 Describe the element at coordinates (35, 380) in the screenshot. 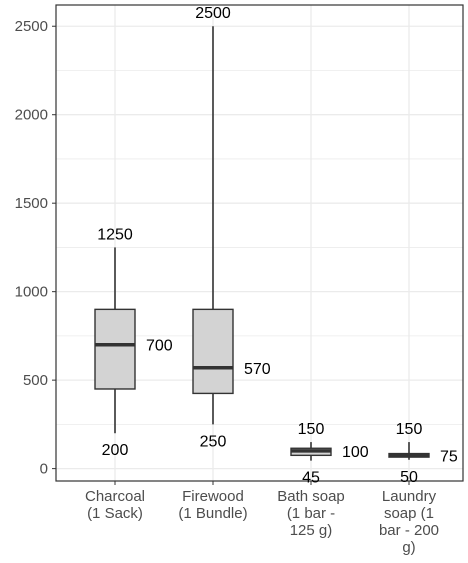

I see `y-tick-label: 500` at that location.